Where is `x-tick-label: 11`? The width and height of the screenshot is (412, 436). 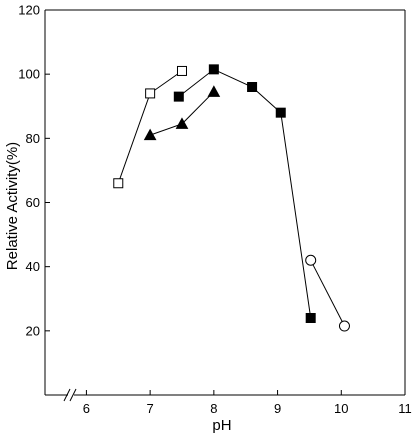 x-tick-label: 11 is located at coordinates (405, 408).